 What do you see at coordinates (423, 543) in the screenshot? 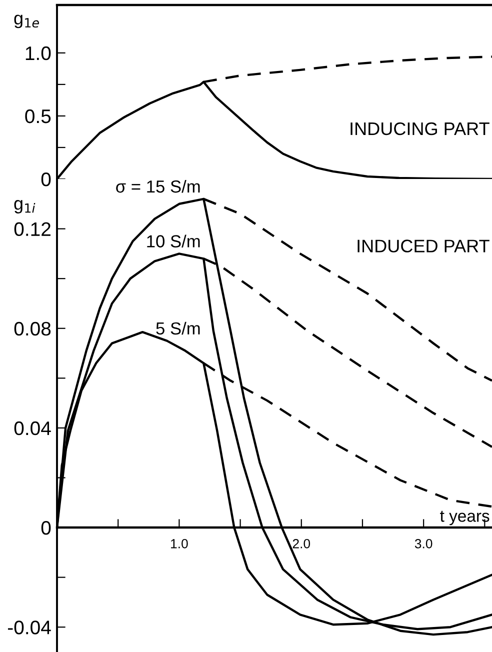
I see `x-tick-label: 3.0` at bounding box center [423, 543].